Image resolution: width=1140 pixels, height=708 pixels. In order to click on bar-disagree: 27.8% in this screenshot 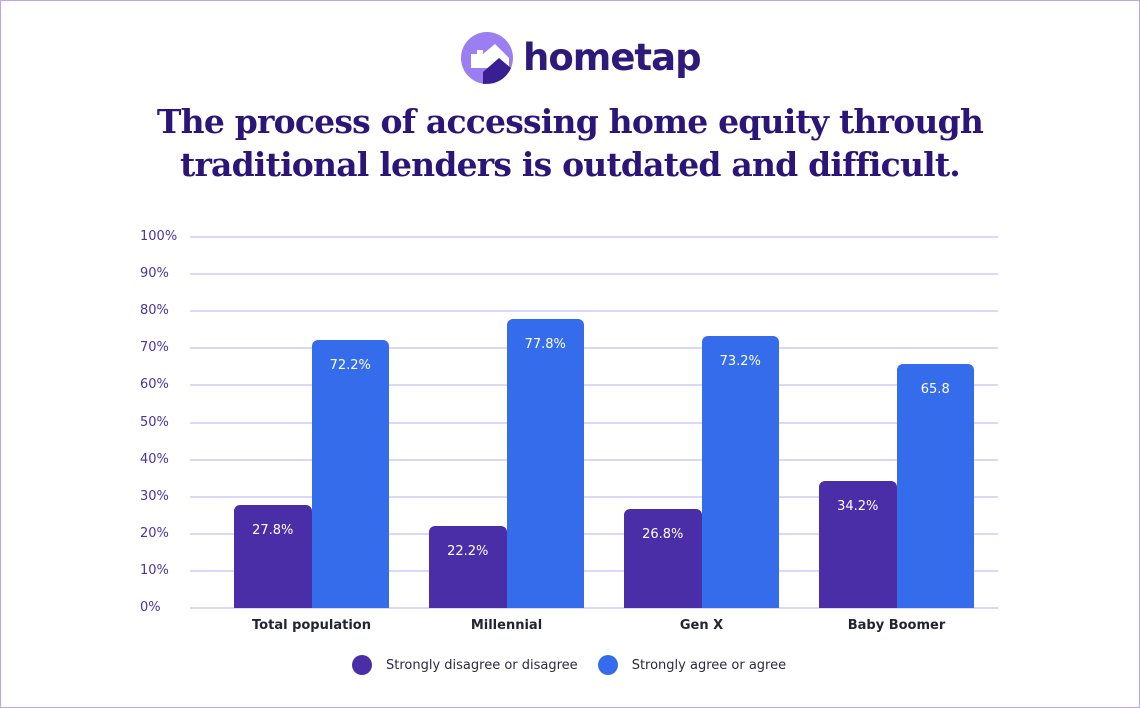, I will do `click(273, 556)`.